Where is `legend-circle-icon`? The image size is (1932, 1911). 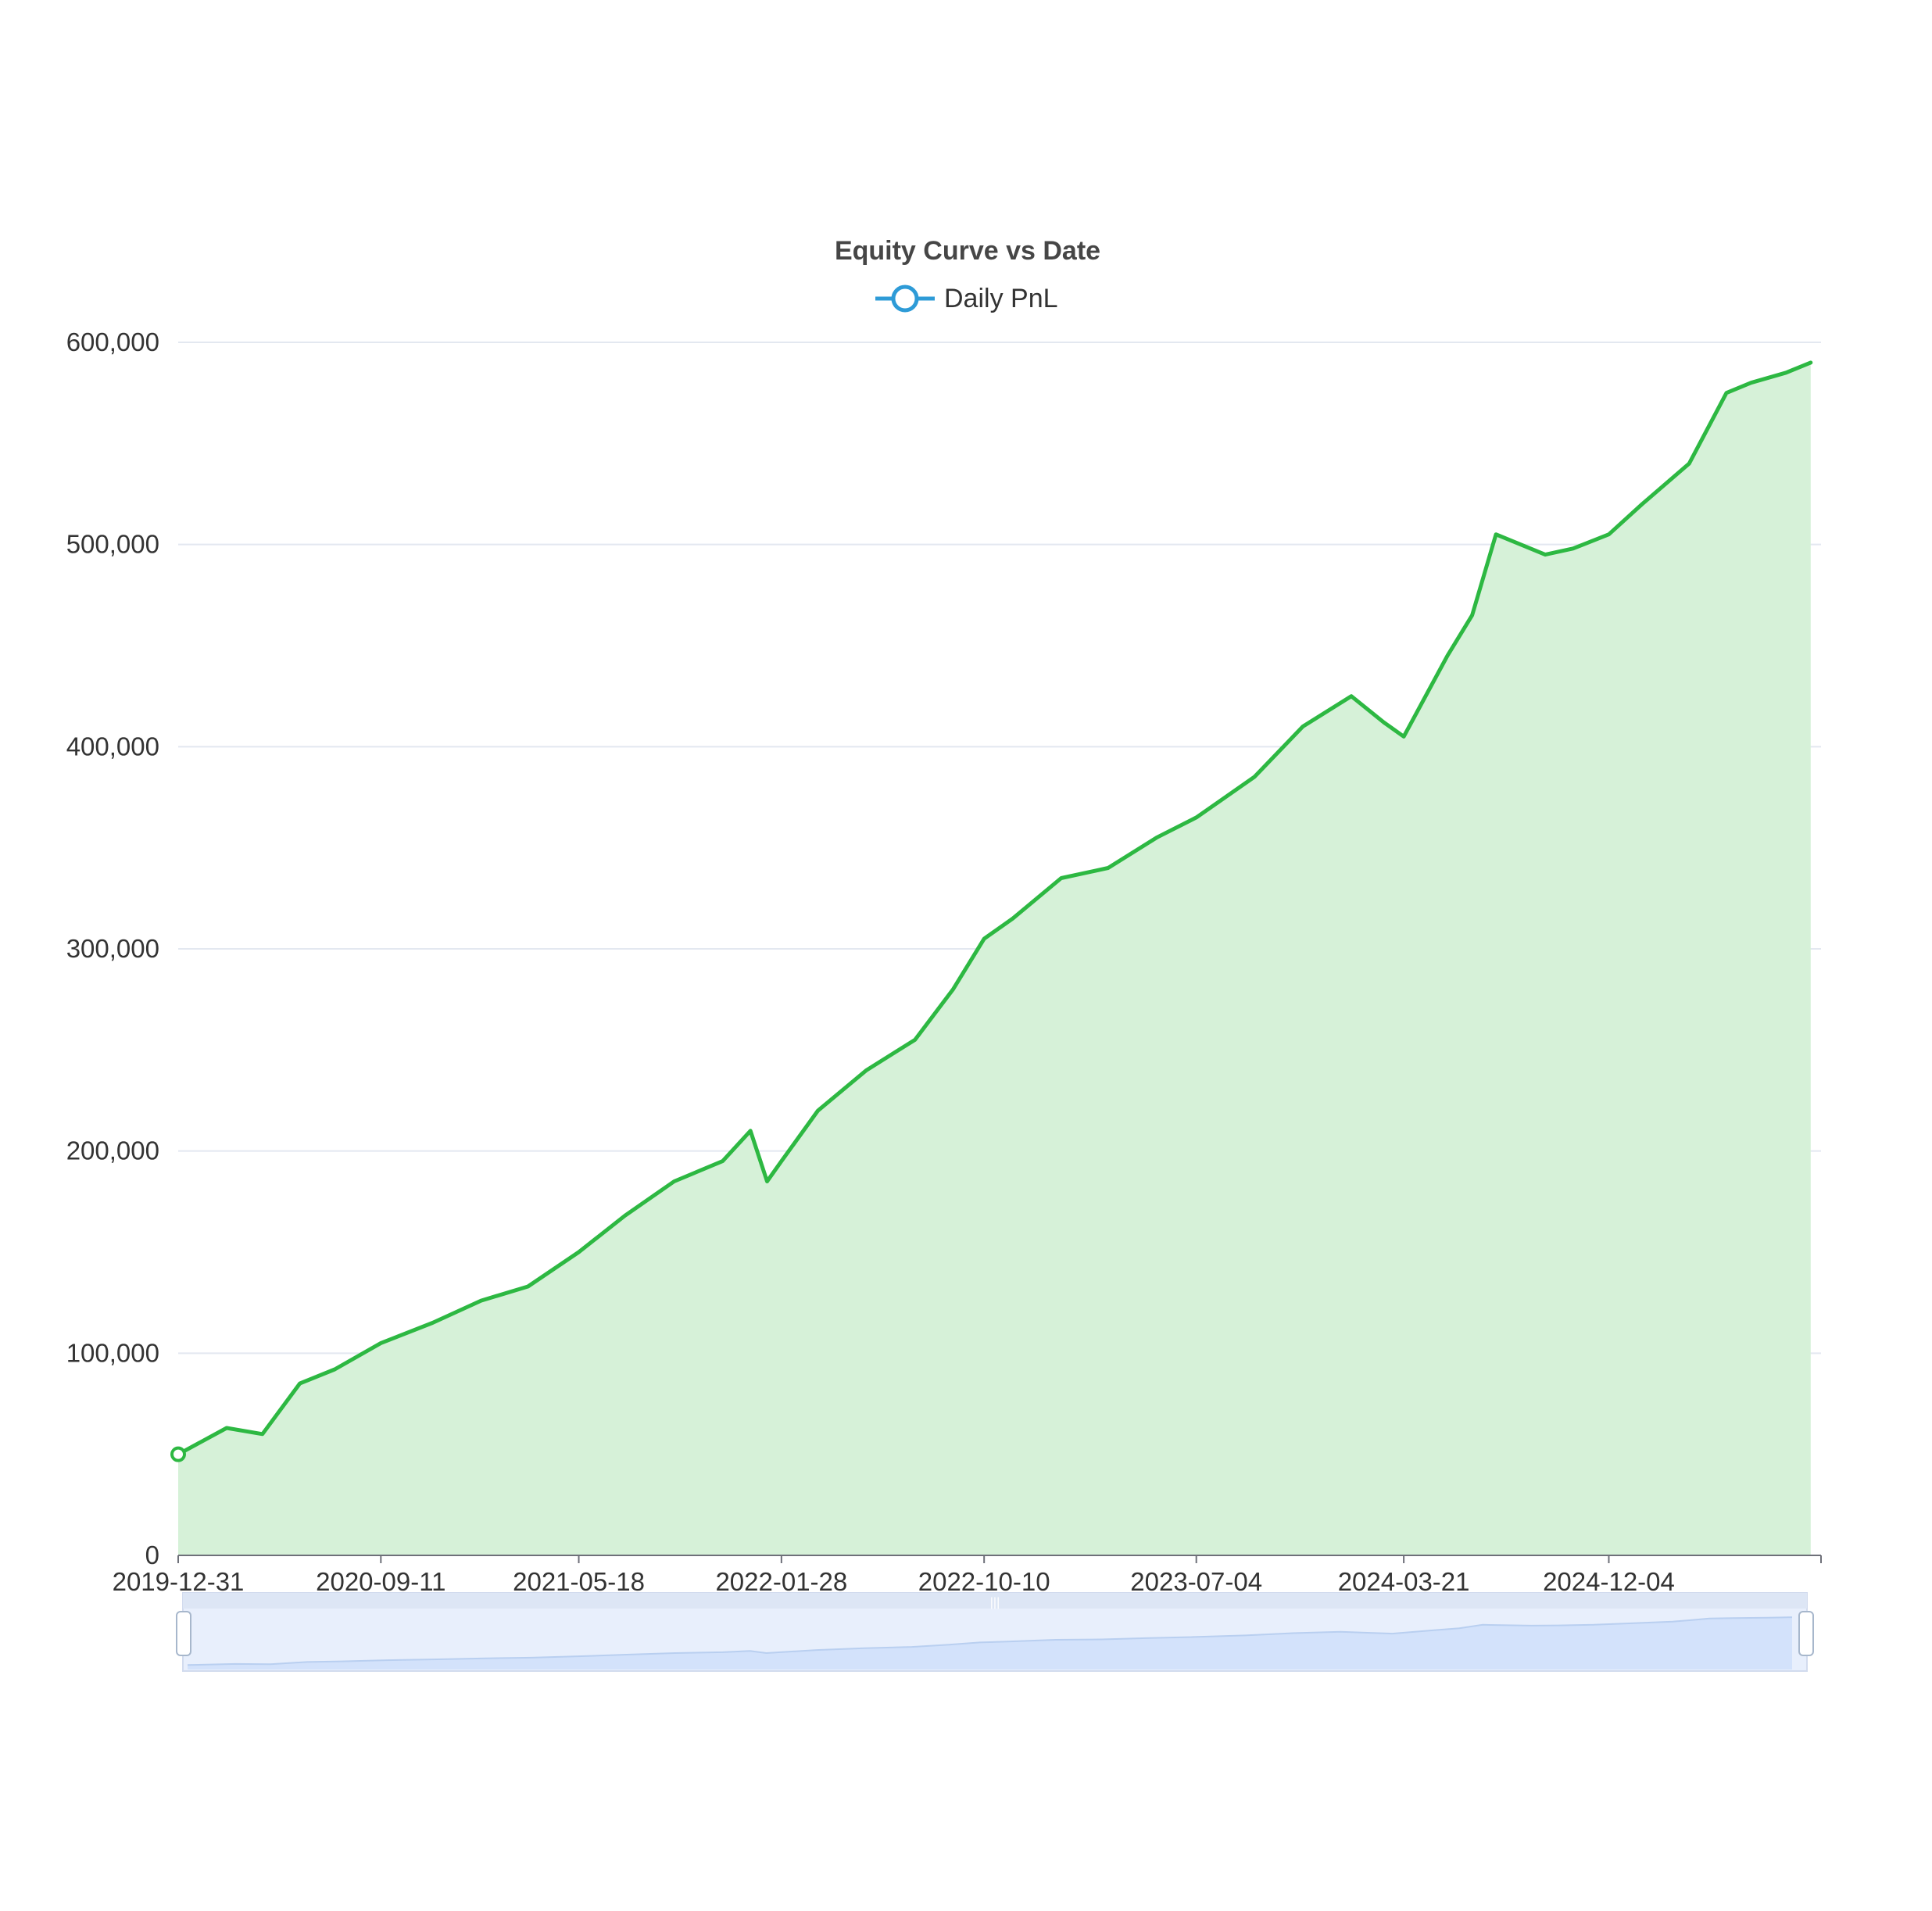
legend-circle-icon is located at coordinates (905, 299).